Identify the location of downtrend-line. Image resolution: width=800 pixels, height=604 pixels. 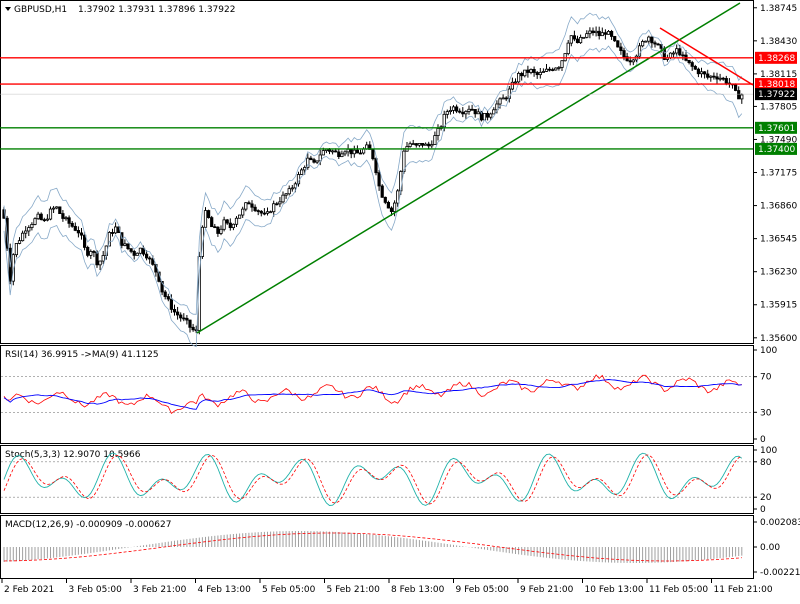
(706, 56).